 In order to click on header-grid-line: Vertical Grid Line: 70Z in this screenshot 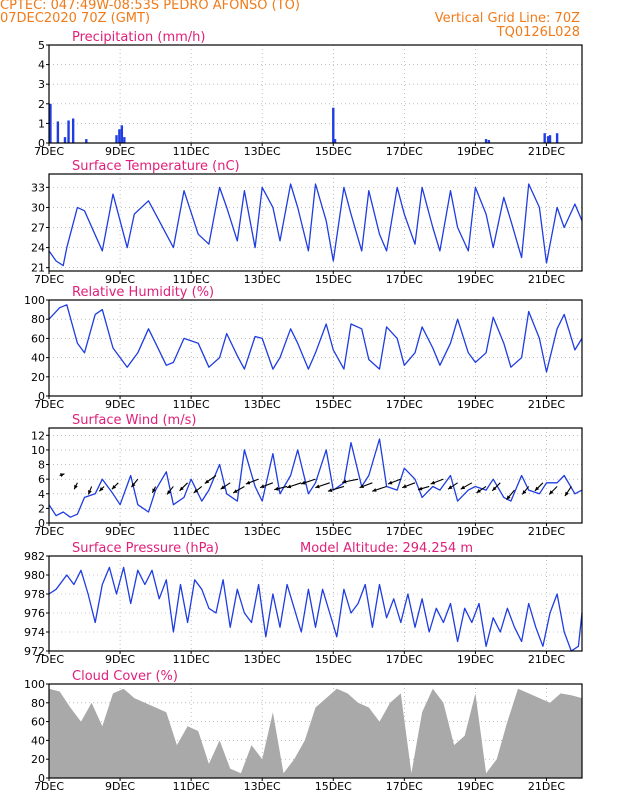, I will do `click(507, 18)`.